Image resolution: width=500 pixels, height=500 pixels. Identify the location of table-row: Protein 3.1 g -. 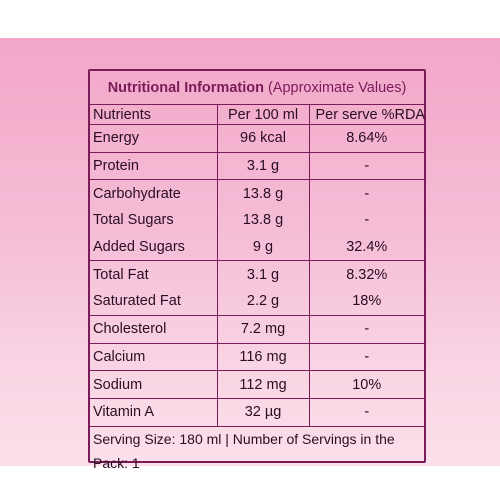
(257, 166).